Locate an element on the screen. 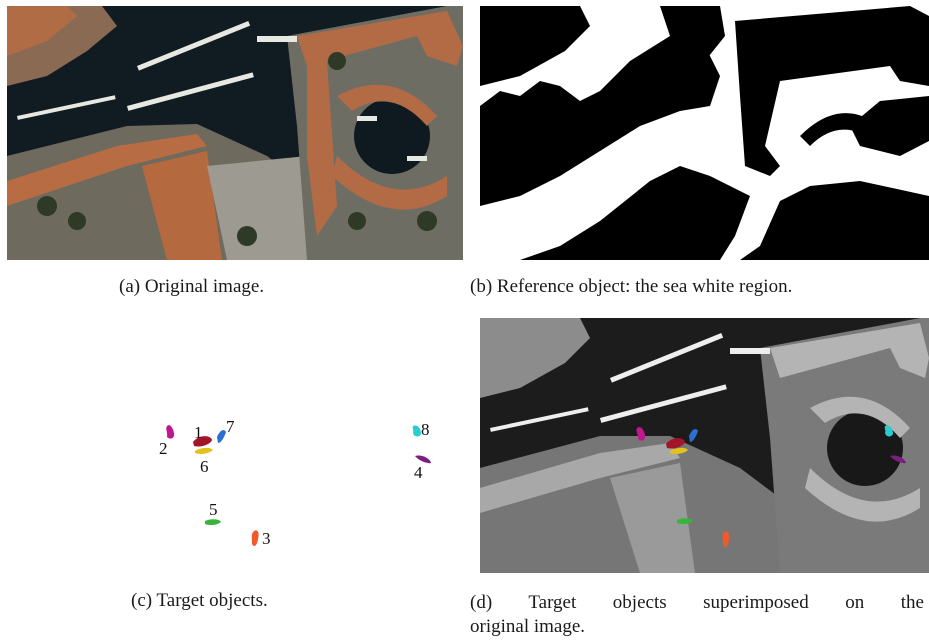 The width and height of the screenshot is (929, 644). caption-c: (c) Target objects. is located at coordinates (199, 600).